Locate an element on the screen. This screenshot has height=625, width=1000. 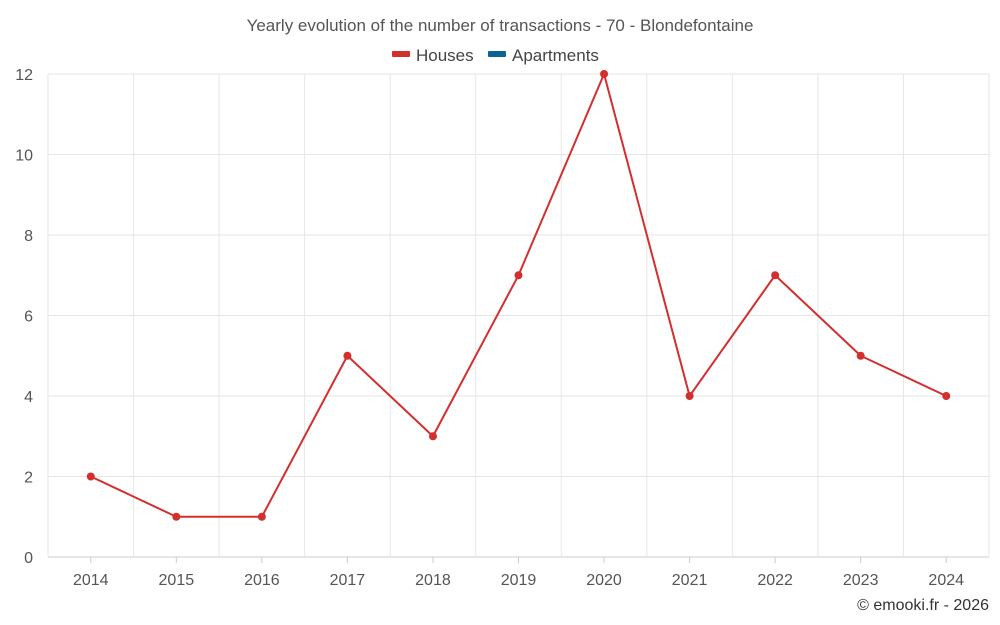
legend-swatch-apartments is located at coordinates (497, 54).